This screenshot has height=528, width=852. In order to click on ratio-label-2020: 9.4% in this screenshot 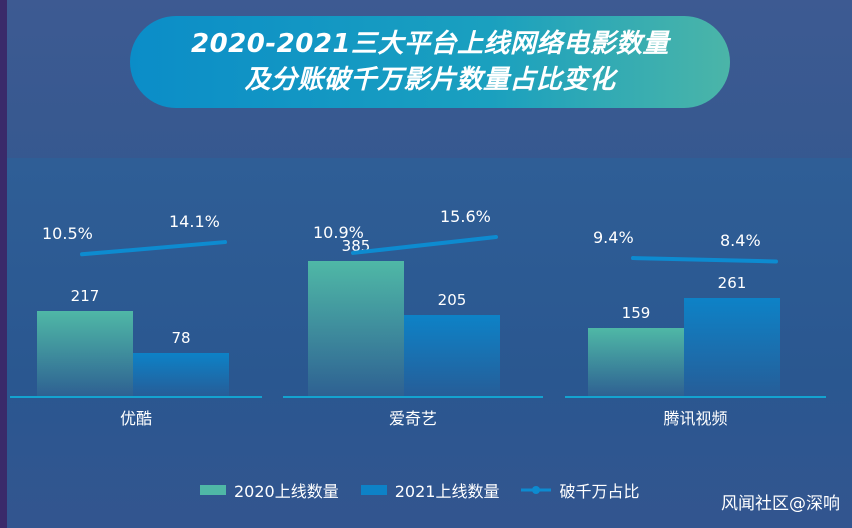, I will do `click(613, 238)`.